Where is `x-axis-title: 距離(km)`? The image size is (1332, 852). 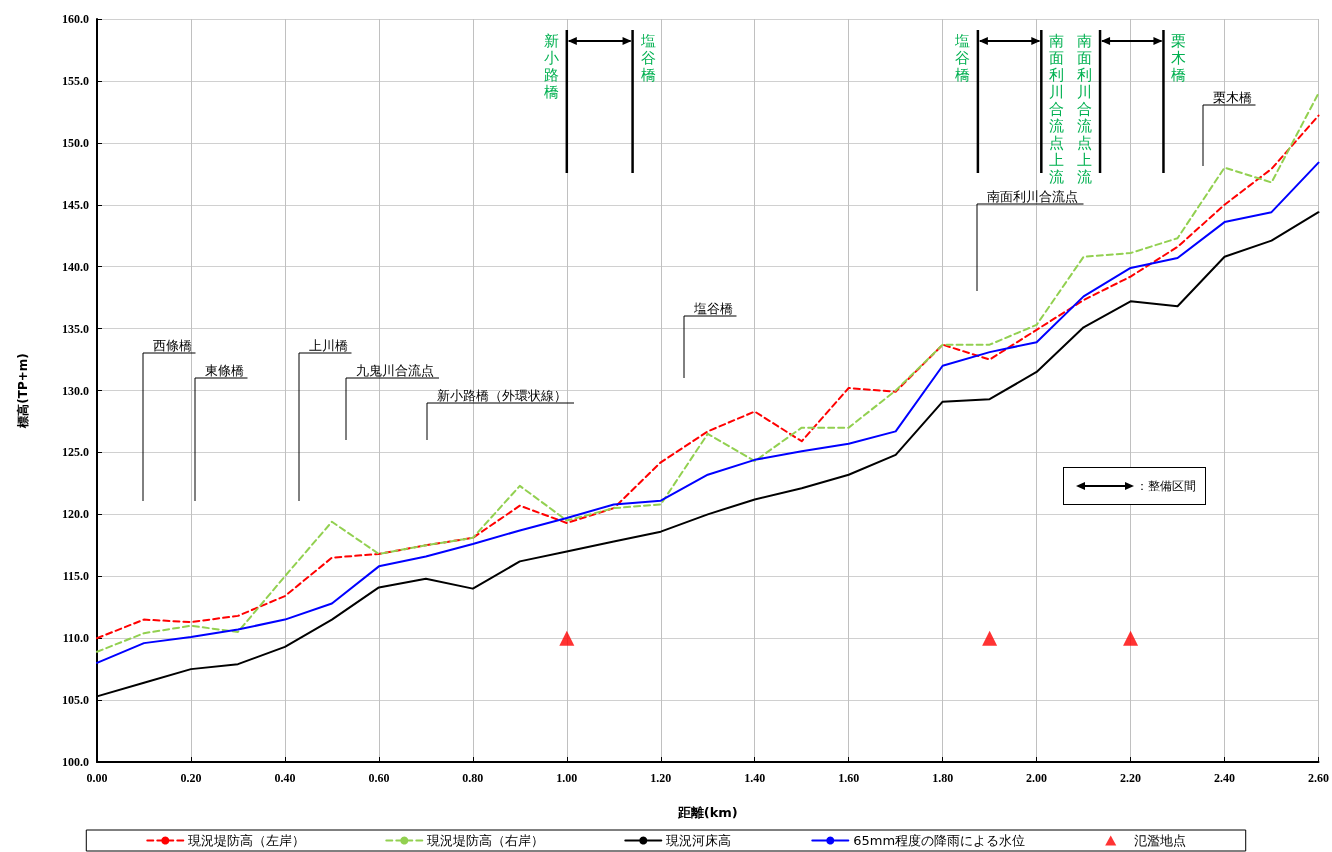 x-axis-title: 距離(km) is located at coordinates (707, 812).